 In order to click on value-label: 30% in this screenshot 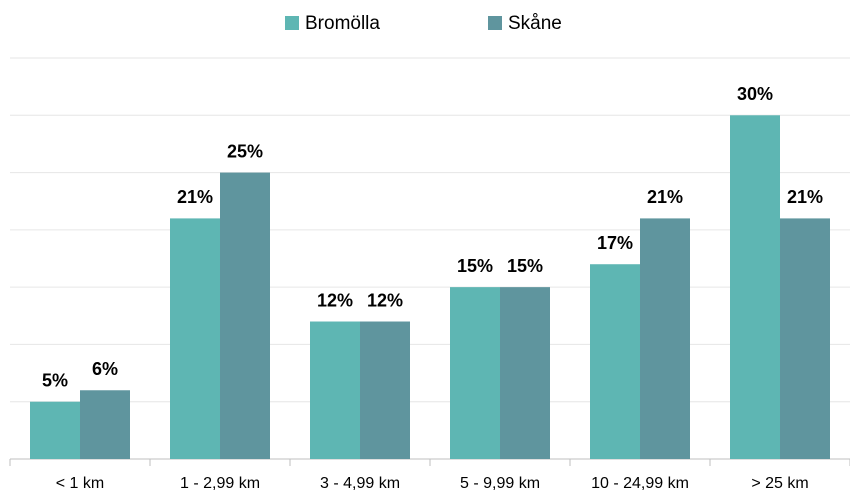, I will do `click(755, 94)`.